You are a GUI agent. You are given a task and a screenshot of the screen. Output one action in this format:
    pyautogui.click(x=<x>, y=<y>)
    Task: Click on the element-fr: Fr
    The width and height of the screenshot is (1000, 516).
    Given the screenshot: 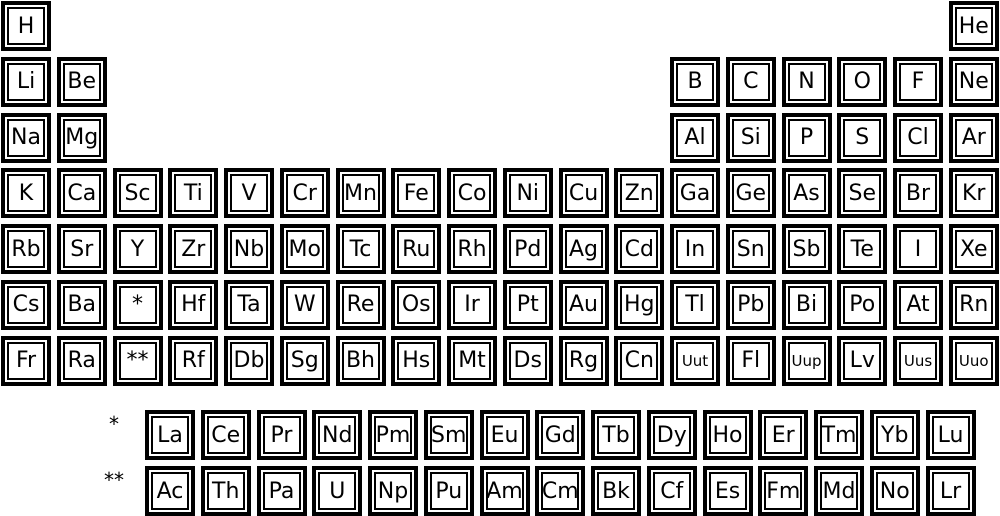 What is the action you would take?
    pyautogui.click(x=26, y=360)
    